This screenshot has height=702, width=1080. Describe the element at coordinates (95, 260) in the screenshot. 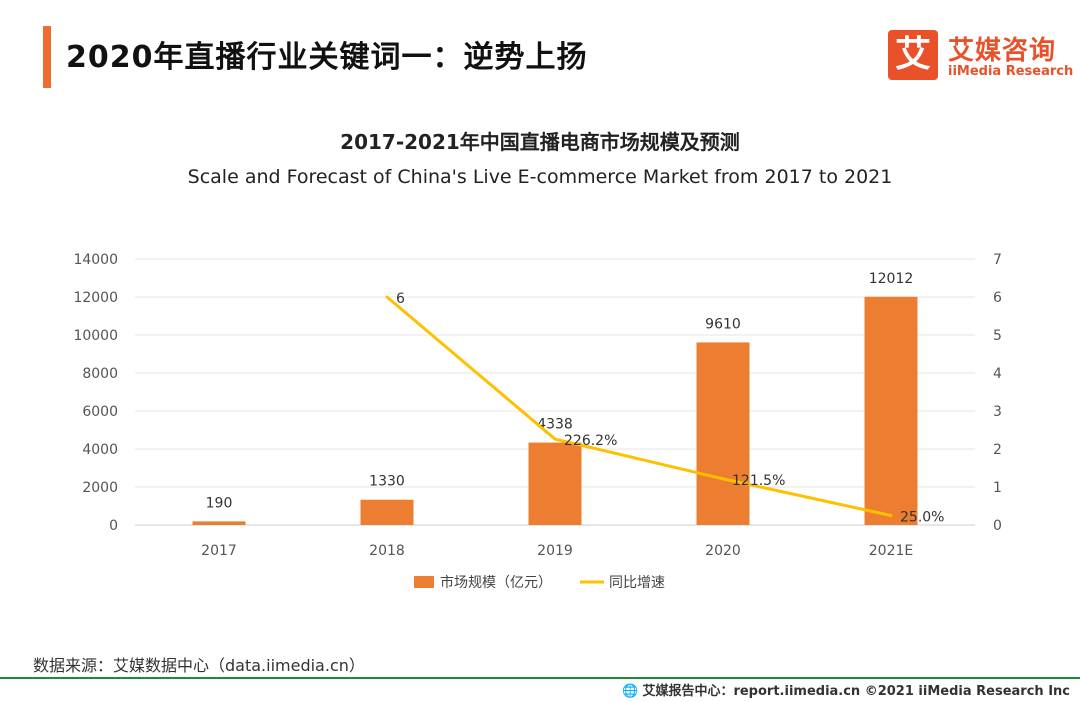

I see `y-left-tick-label: 14000` at that location.